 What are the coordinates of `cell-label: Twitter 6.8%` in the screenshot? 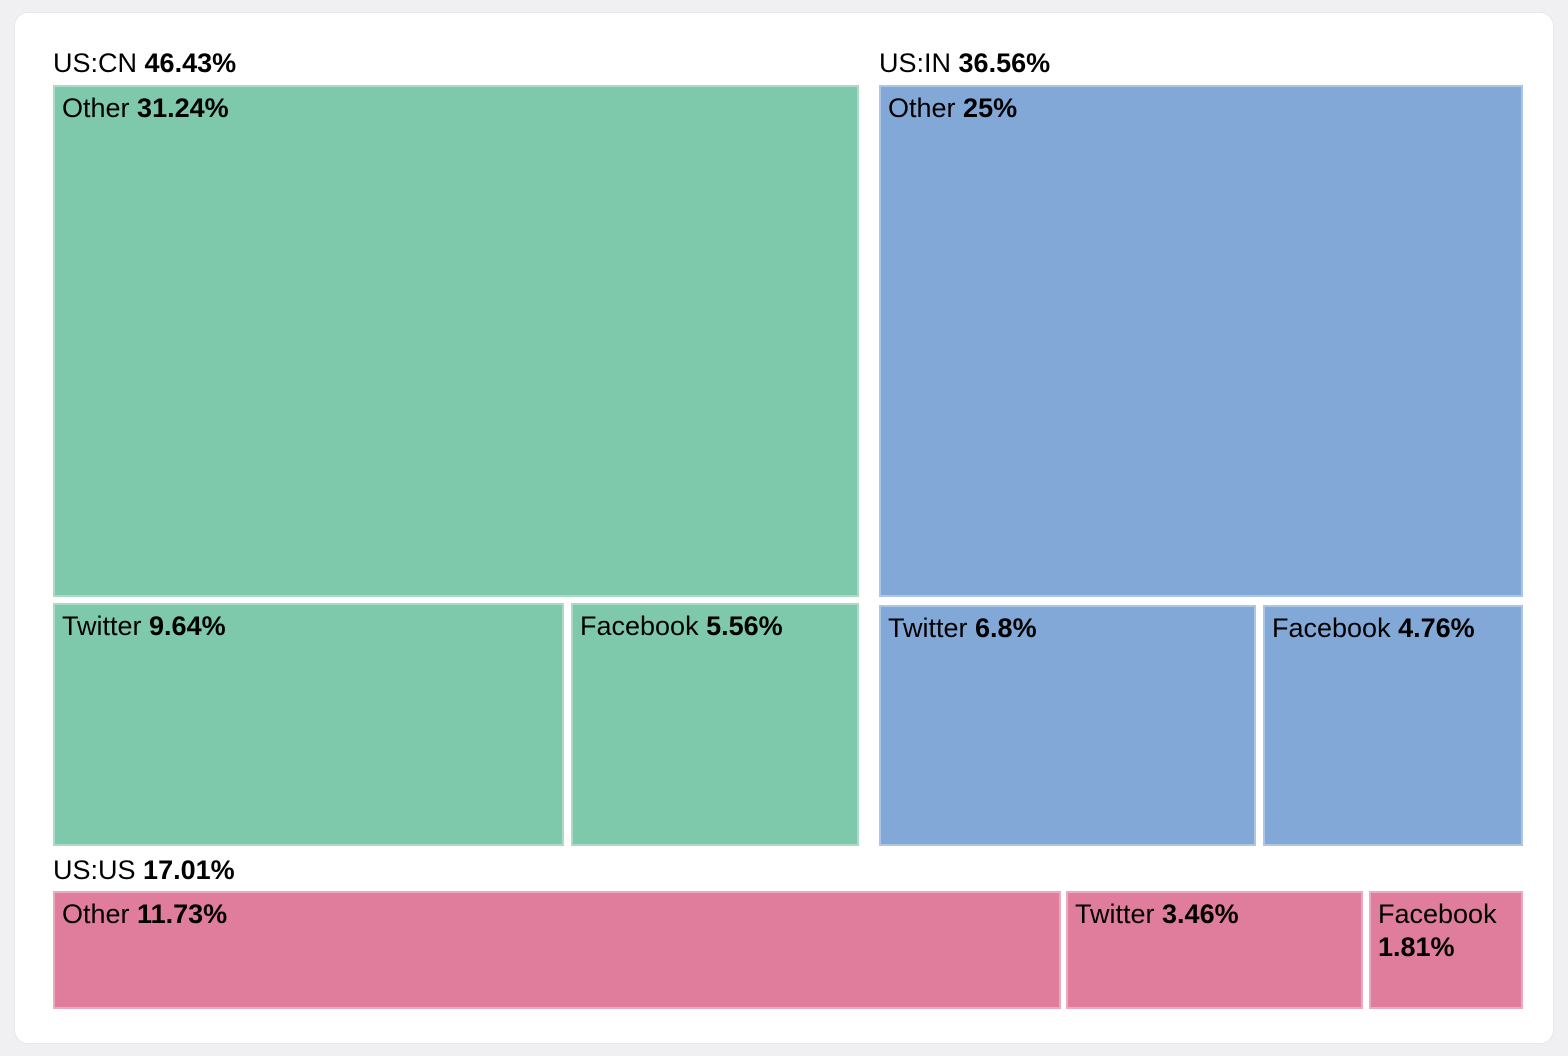 It's located at (1067, 626).